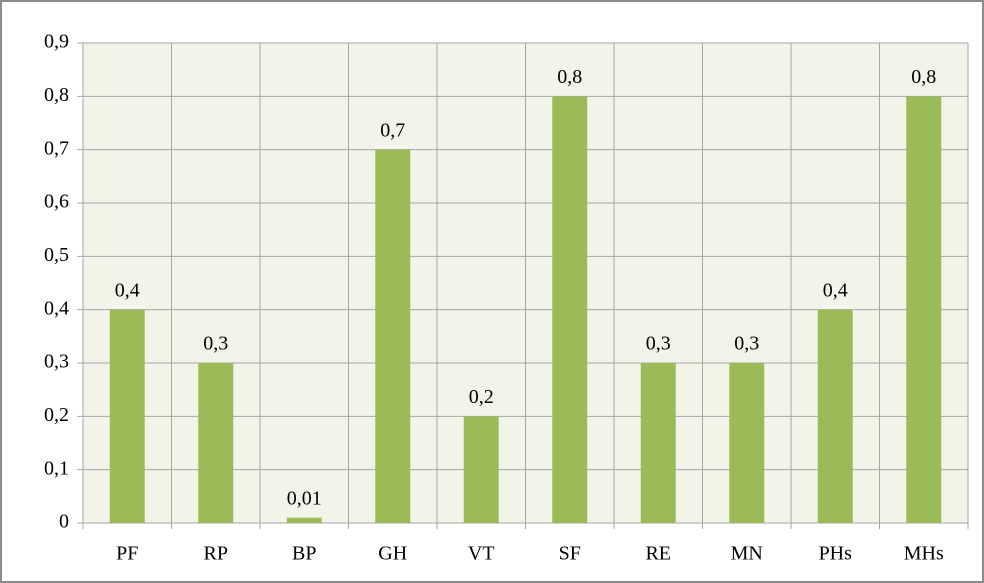 The image size is (984, 583). Describe the element at coordinates (127, 554) in the screenshot. I see `x-tick-label: PF` at that location.